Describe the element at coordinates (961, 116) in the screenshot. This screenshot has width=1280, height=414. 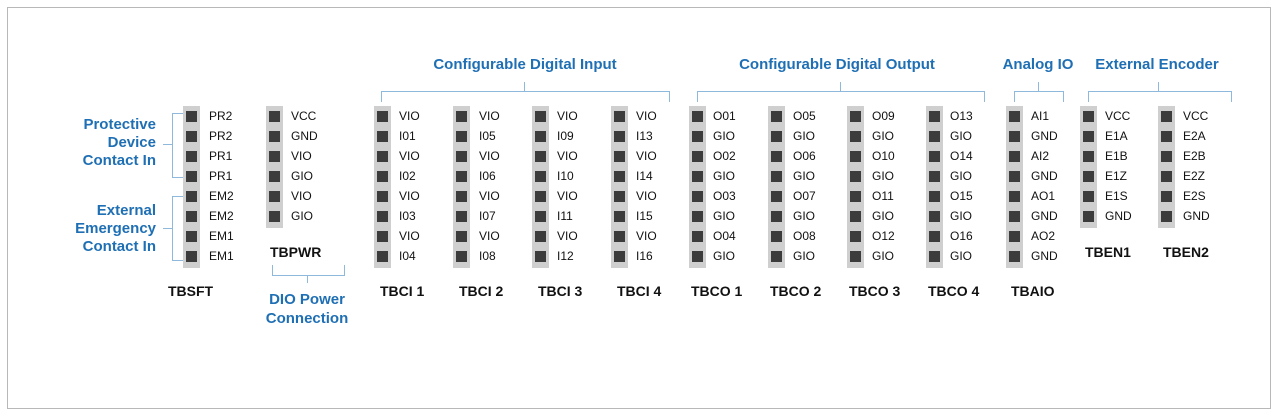
I see `pin-label: O13` at that location.